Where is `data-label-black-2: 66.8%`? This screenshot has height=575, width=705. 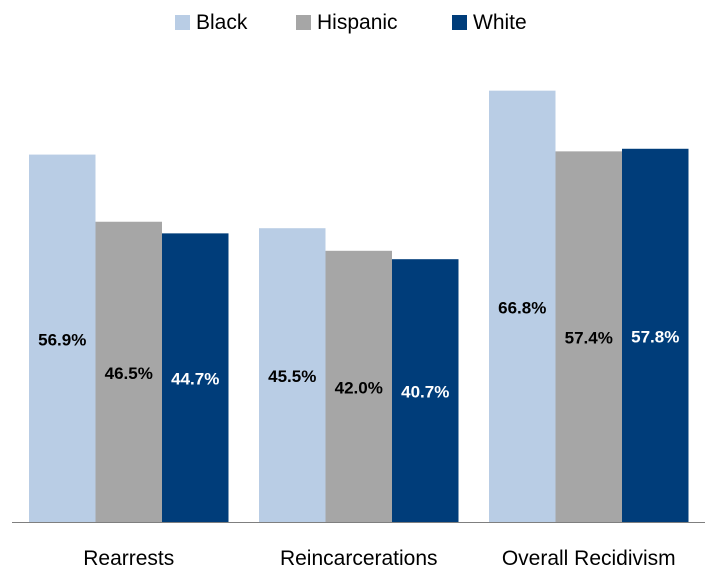 data-label-black-2: 66.8% is located at coordinates (522, 307).